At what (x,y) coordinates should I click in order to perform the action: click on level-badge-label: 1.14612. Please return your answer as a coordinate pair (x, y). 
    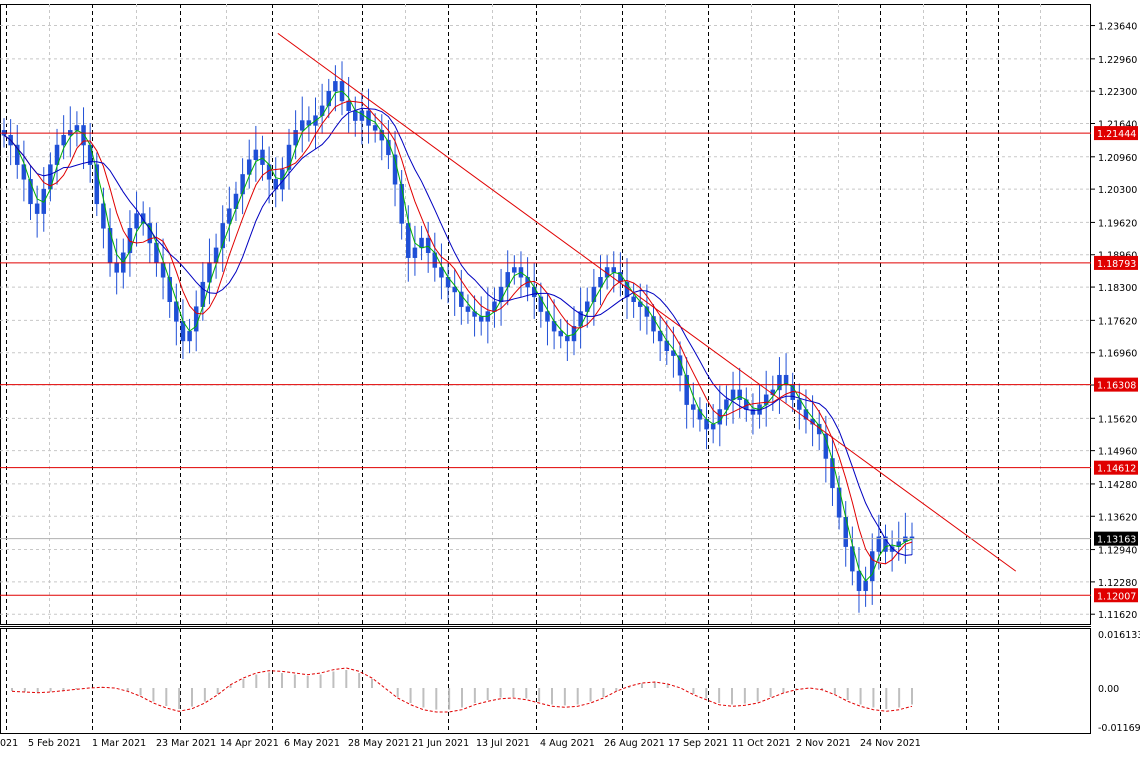
    Looking at the image, I should click on (1116, 469).